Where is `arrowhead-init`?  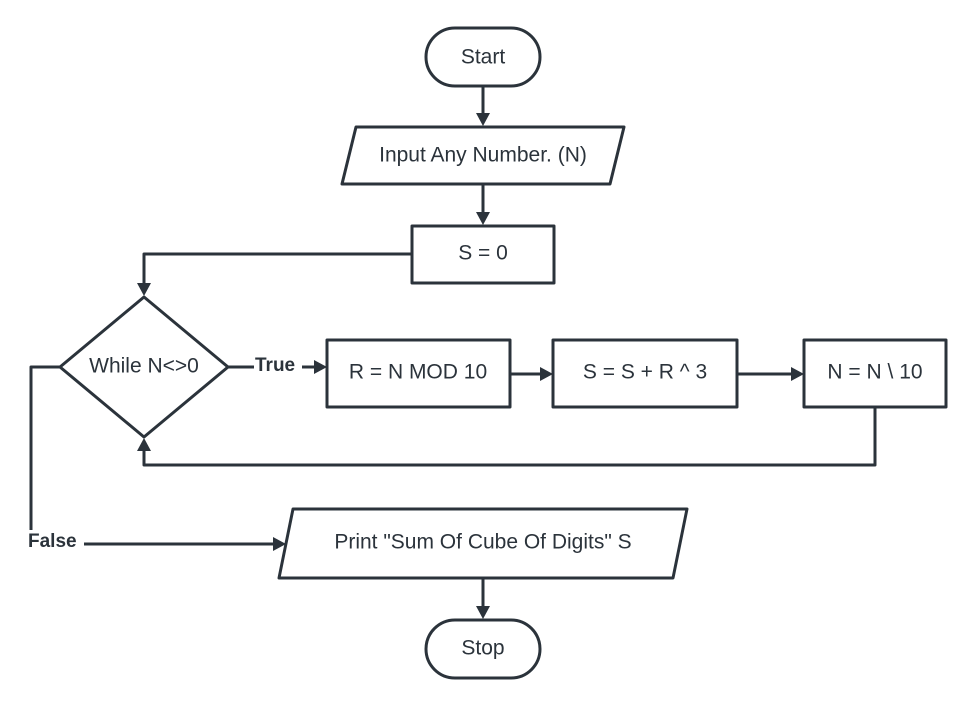 arrowhead-init is located at coordinates (483, 218).